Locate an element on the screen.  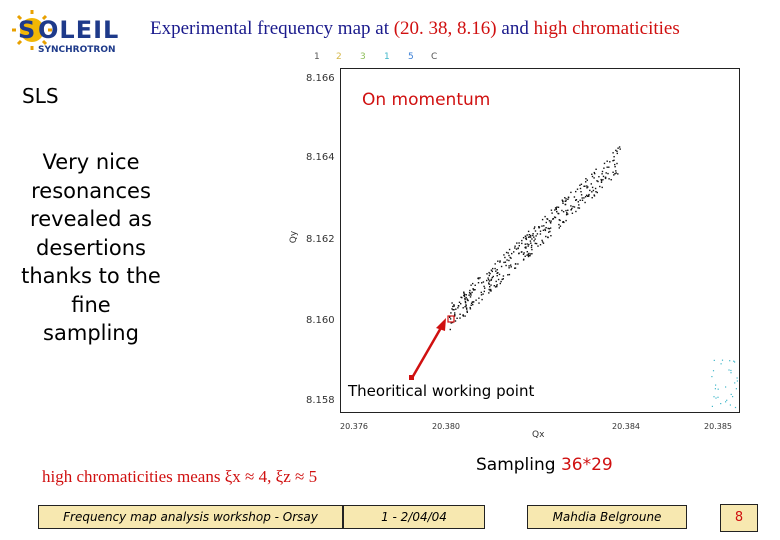
svg-text: OLEIL is located at coordinates (78, 30).